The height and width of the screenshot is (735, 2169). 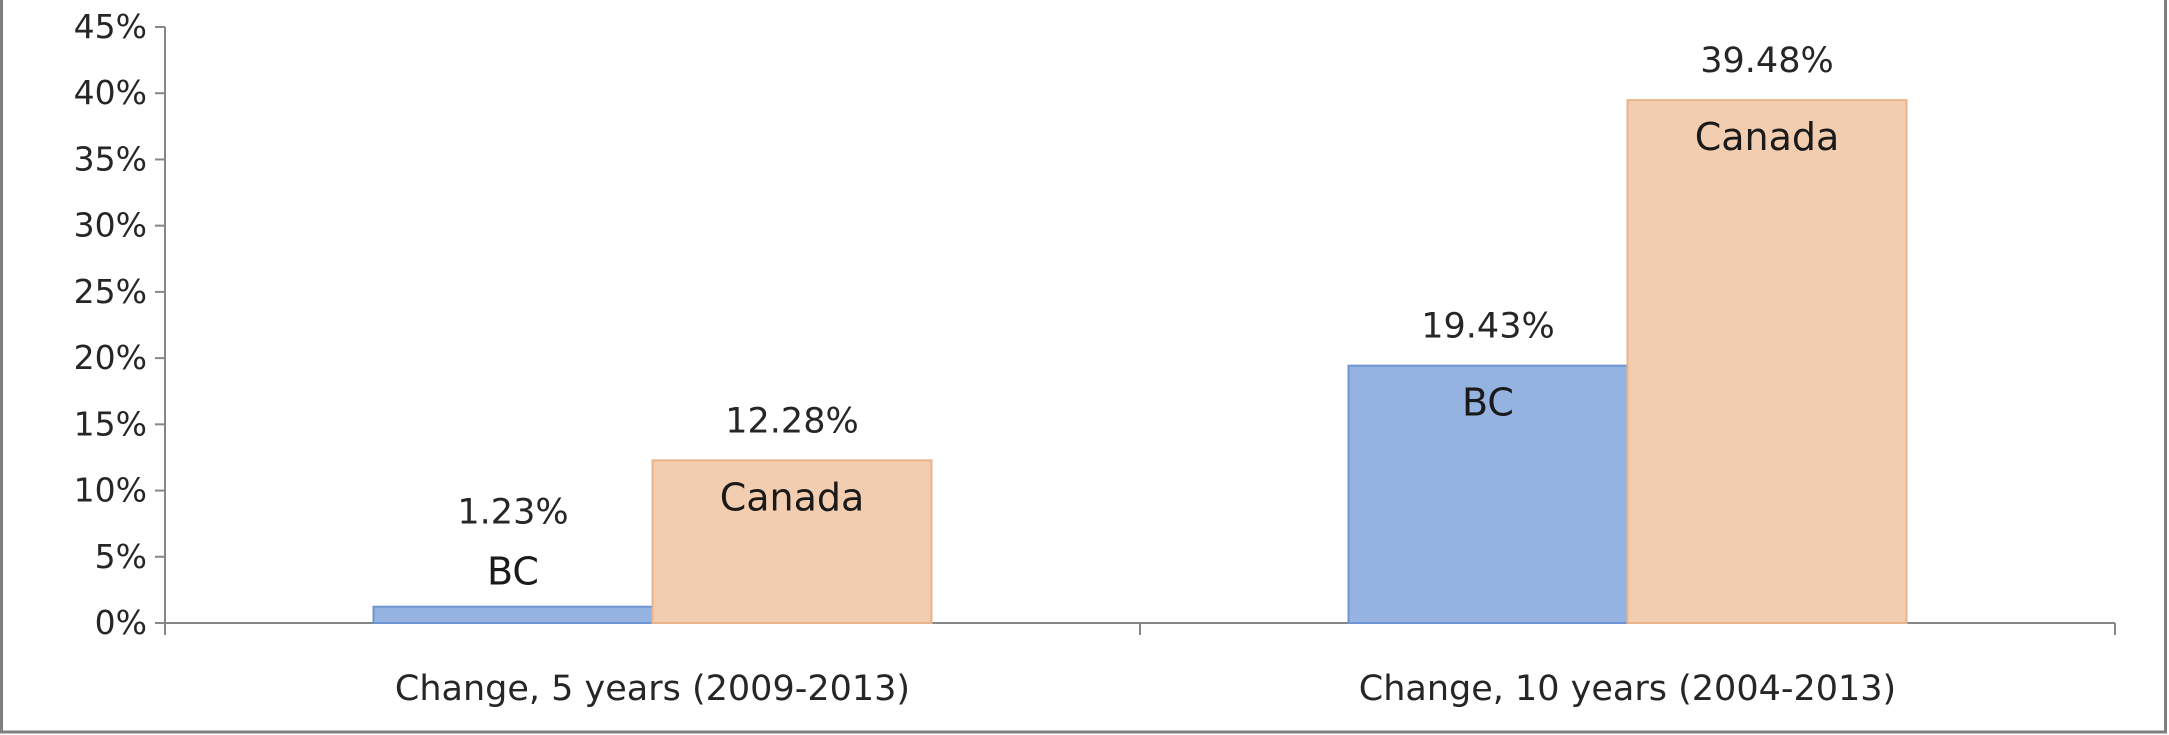 What do you see at coordinates (110, 490) in the screenshot?
I see `y-tick-label: 10%` at bounding box center [110, 490].